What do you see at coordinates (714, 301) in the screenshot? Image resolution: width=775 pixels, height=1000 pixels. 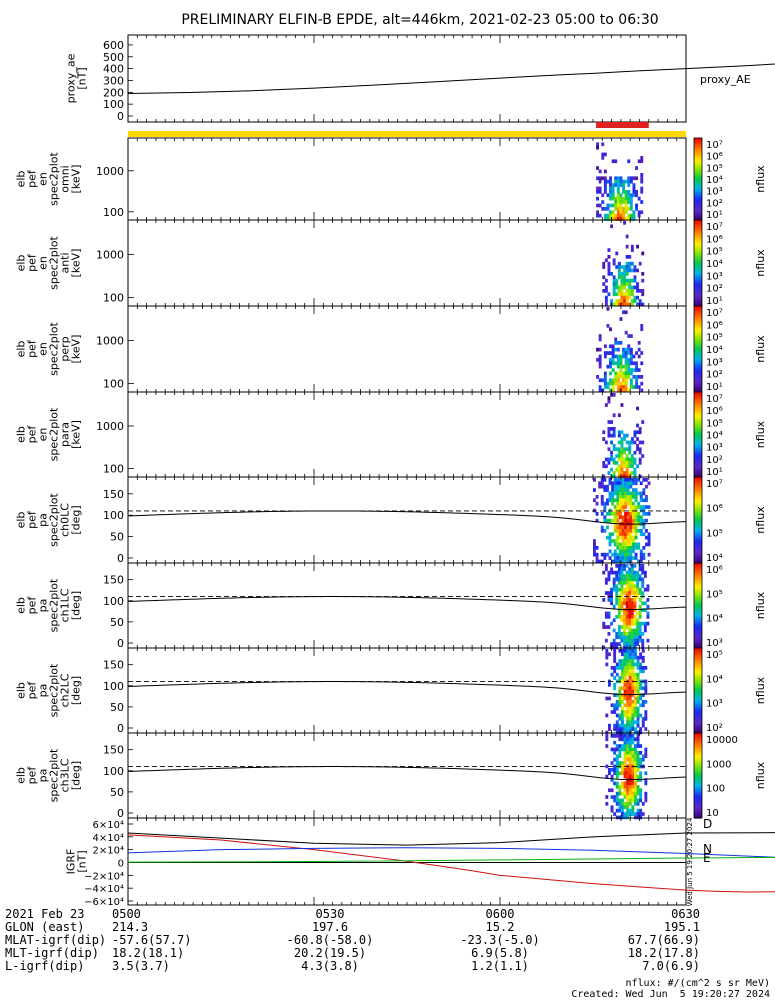 I see `colorbar-tick-label: 10¹` at bounding box center [714, 301].